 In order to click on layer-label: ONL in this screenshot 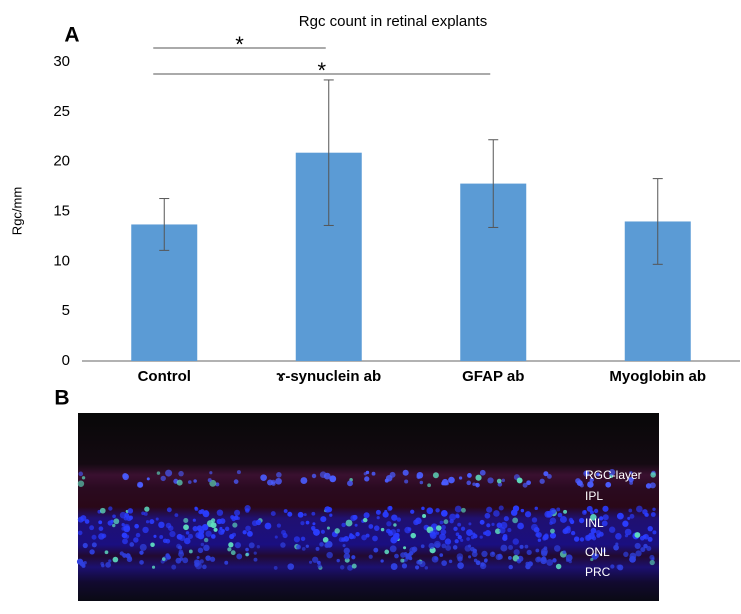, I will do `click(597, 552)`.